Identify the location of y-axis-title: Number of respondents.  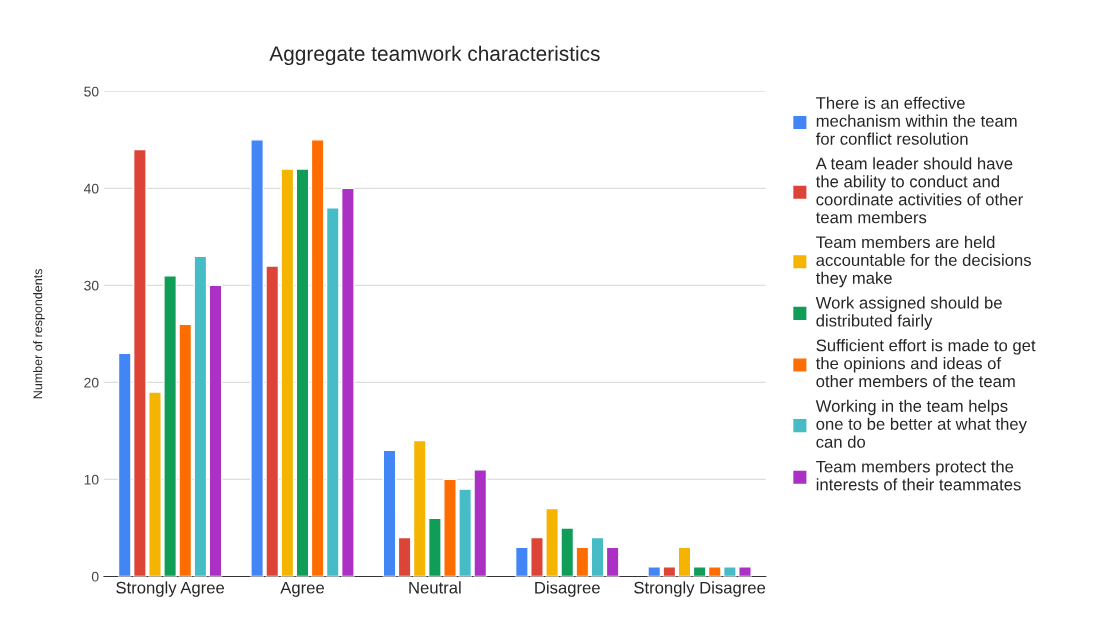
(39, 334).